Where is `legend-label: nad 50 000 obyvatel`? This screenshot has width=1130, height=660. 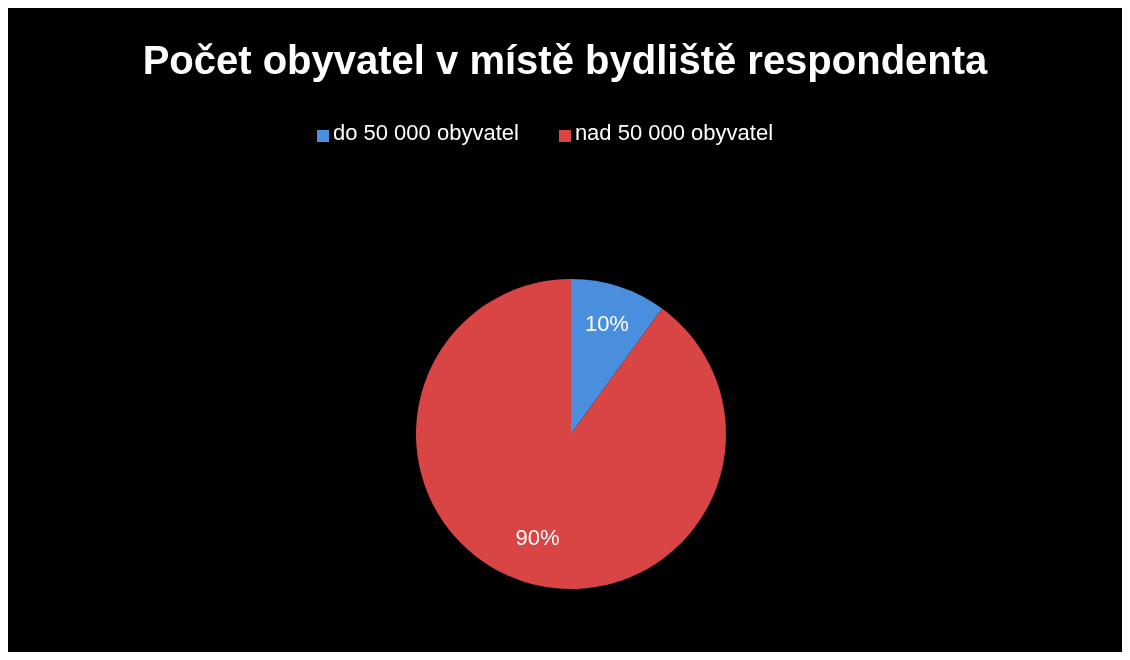 legend-label: nad 50 000 obyvatel is located at coordinates (674, 132).